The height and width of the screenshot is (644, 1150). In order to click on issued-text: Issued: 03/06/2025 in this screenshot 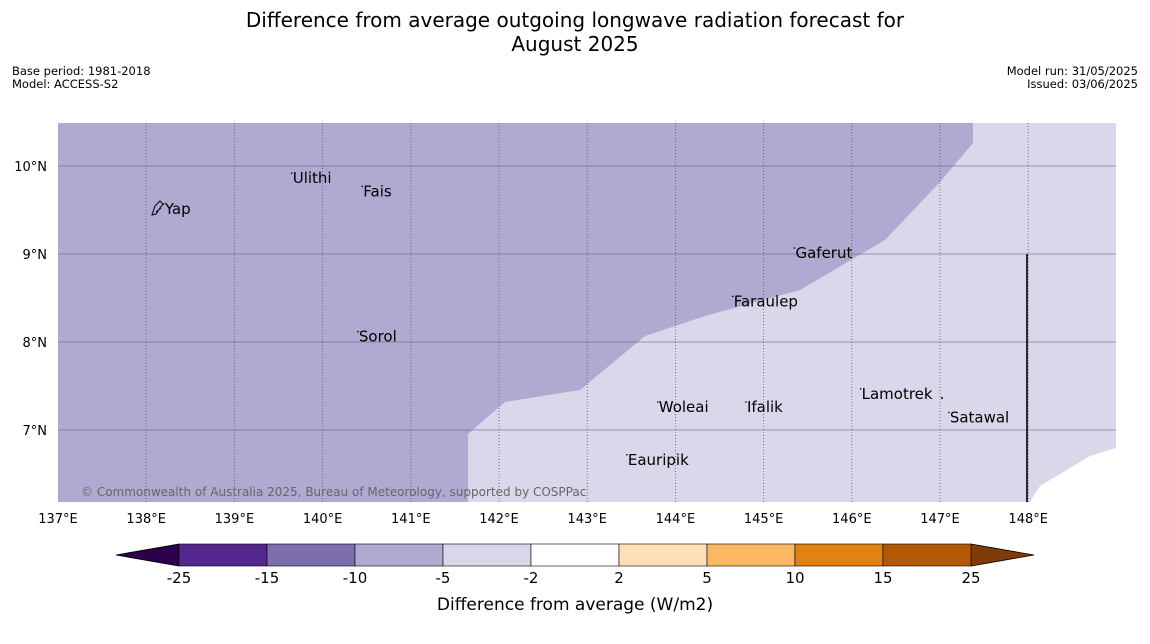, I will do `click(1082, 84)`.